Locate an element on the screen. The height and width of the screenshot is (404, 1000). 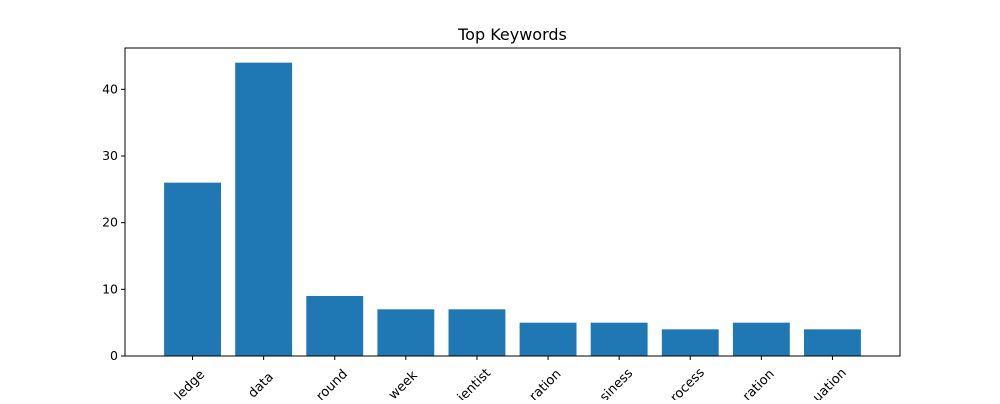
x-tick-label: round is located at coordinates (332, 383).